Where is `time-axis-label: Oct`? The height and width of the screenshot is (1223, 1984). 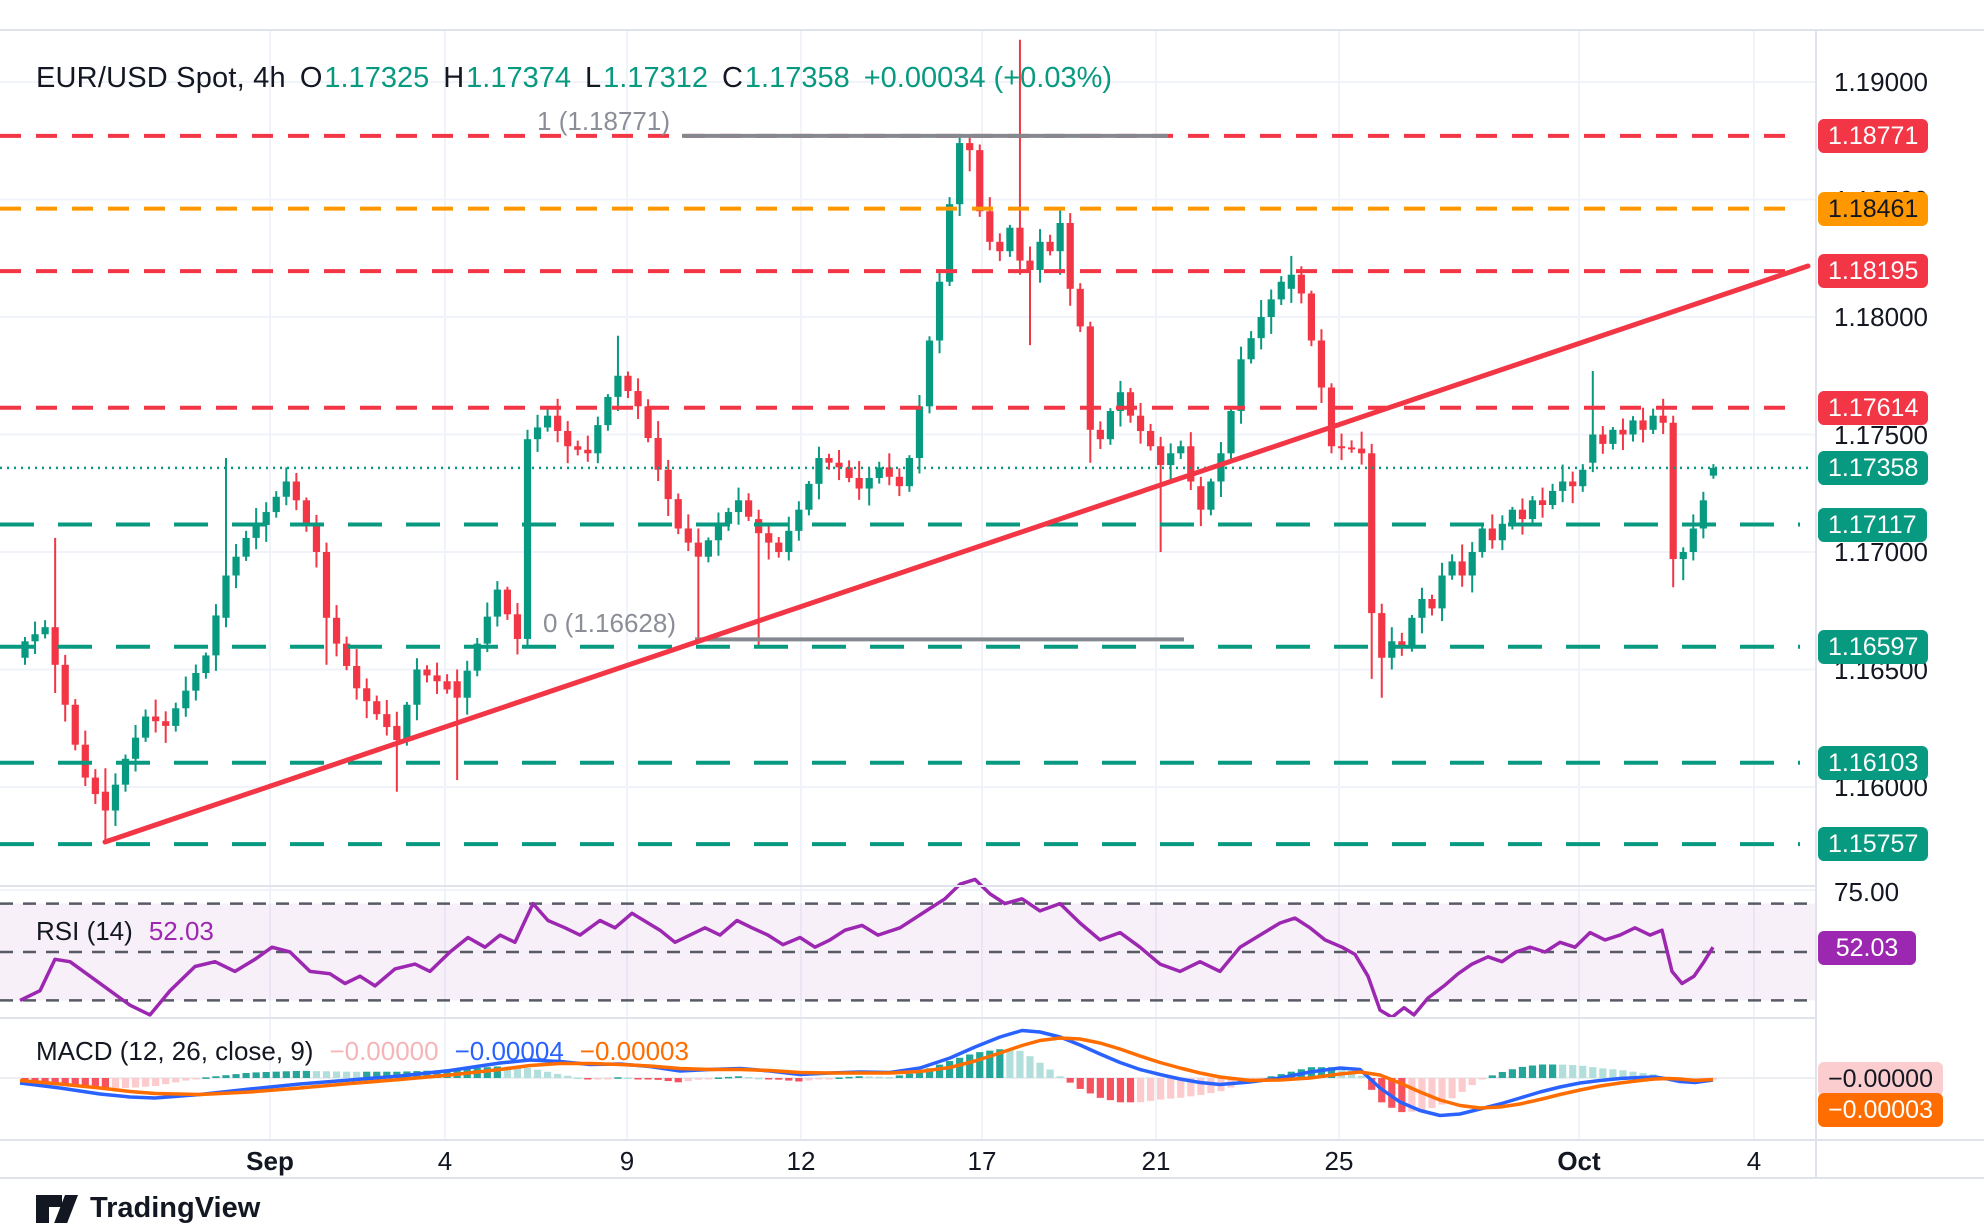
time-axis-label: Oct is located at coordinates (1579, 1161).